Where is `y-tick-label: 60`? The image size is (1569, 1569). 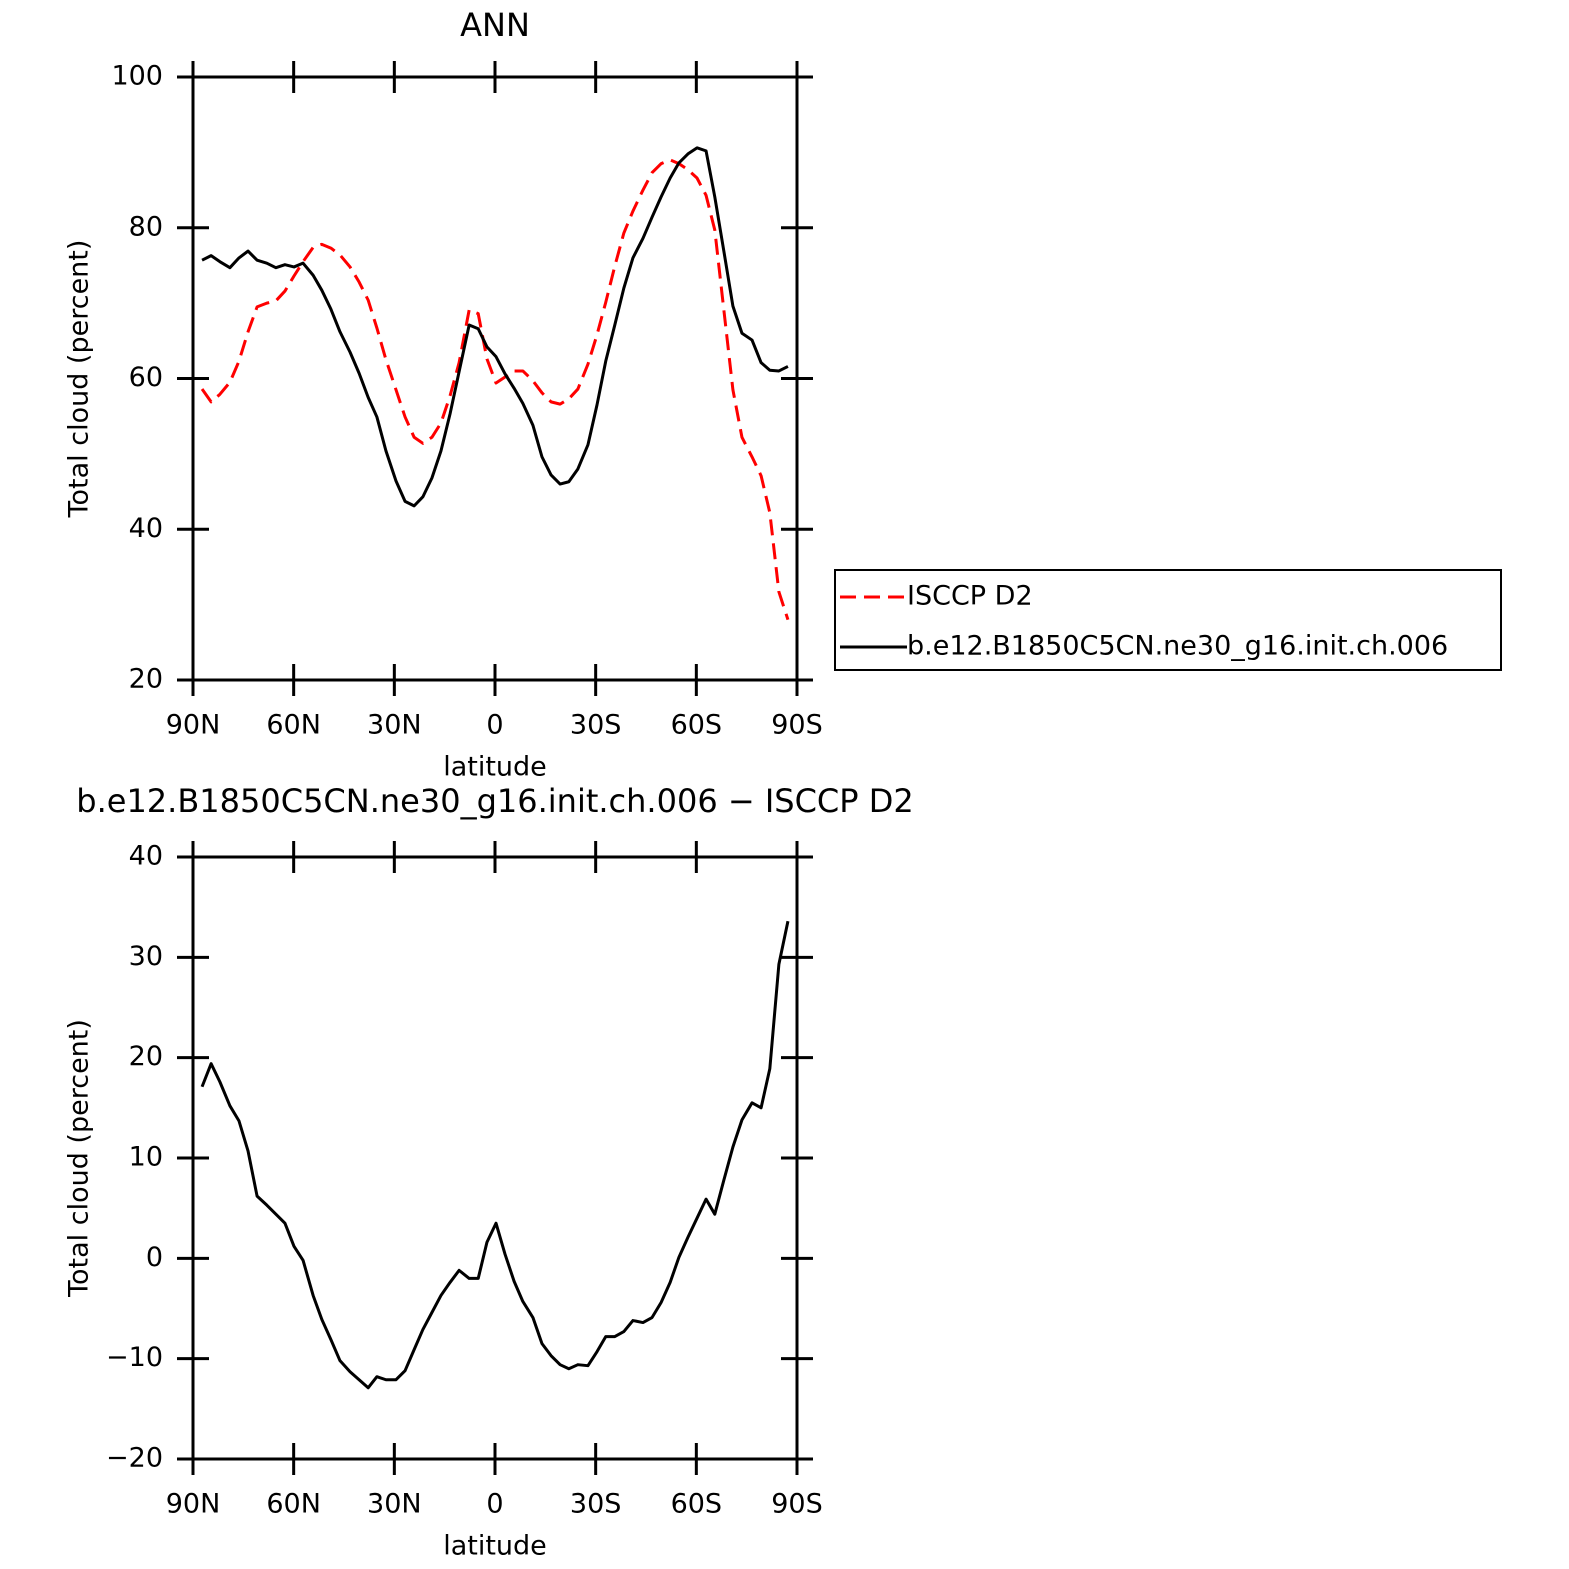
y-tick-label: 60 is located at coordinates (146, 377).